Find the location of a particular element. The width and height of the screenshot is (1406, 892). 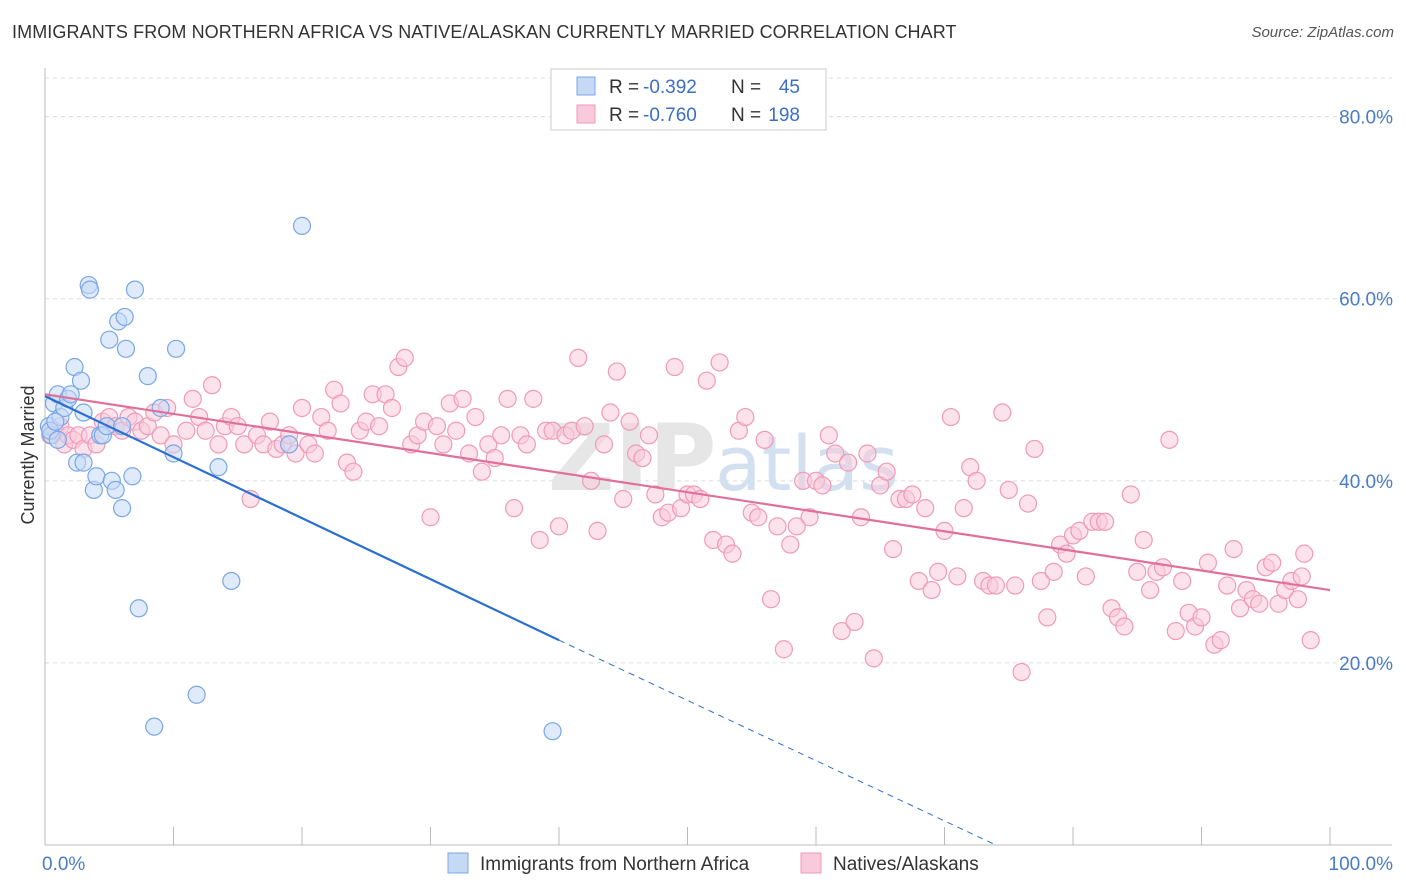

legend-r-value: -0.760 is located at coordinates (670, 115).